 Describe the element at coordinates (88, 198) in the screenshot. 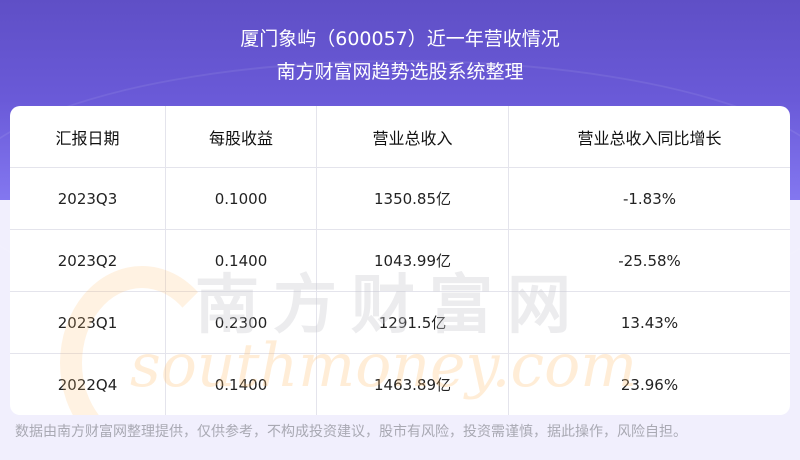

I see `cell-date: 2023Q3` at that location.